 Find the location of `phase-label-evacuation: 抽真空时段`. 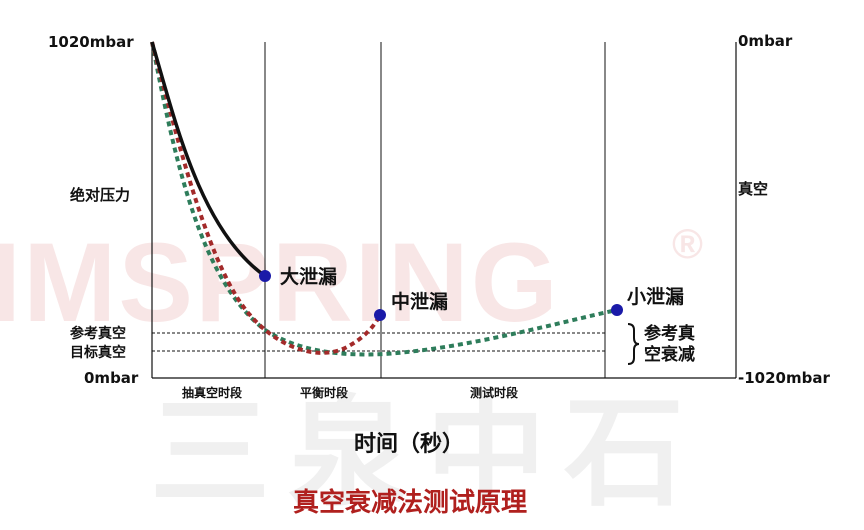

phase-label-evacuation: 抽真空时段 is located at coordinates (212, 393).